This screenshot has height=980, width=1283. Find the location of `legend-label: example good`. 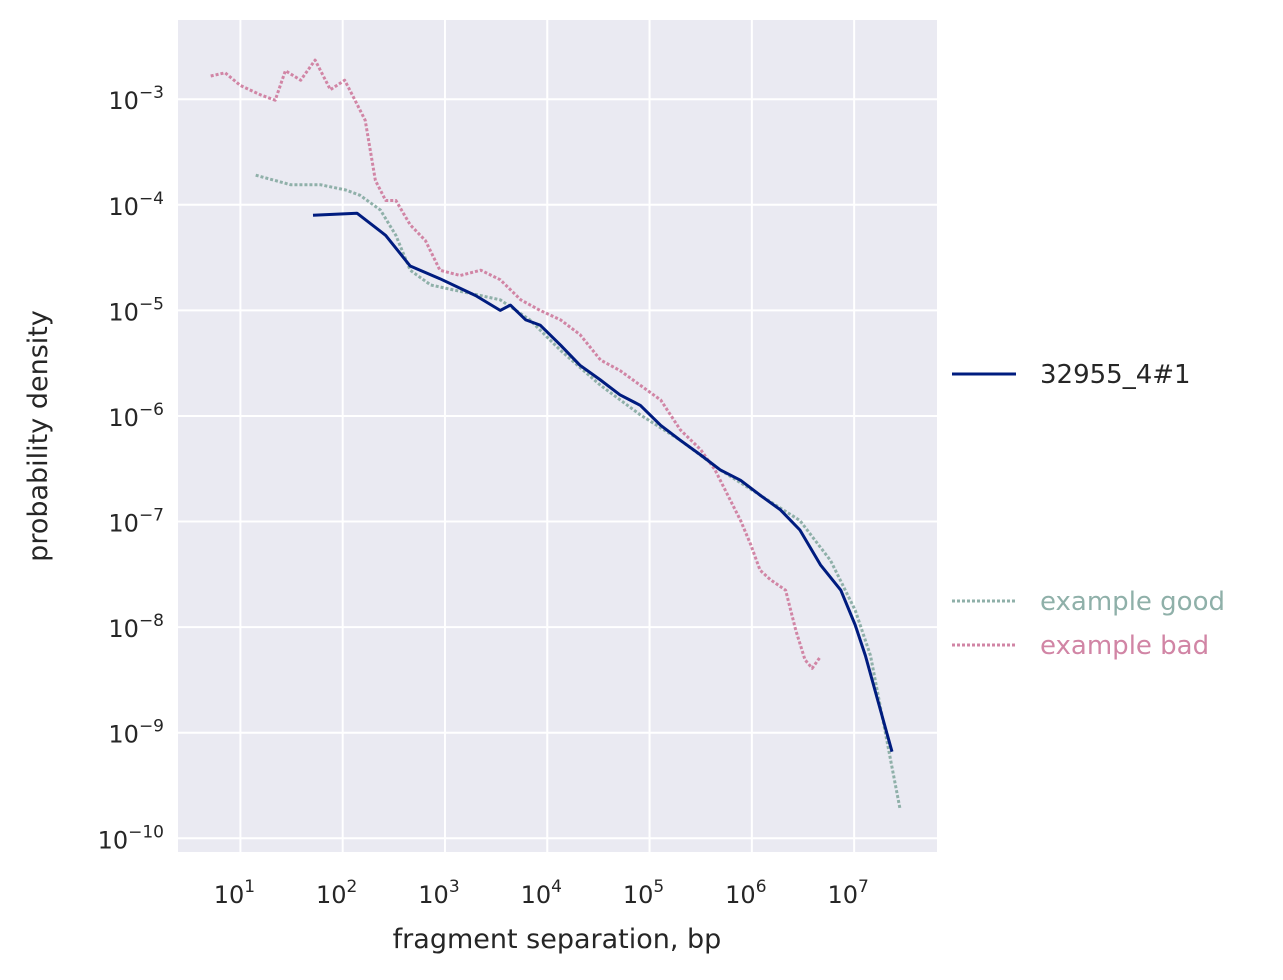

legend-label: example good is located at coordinates (1132, 602).